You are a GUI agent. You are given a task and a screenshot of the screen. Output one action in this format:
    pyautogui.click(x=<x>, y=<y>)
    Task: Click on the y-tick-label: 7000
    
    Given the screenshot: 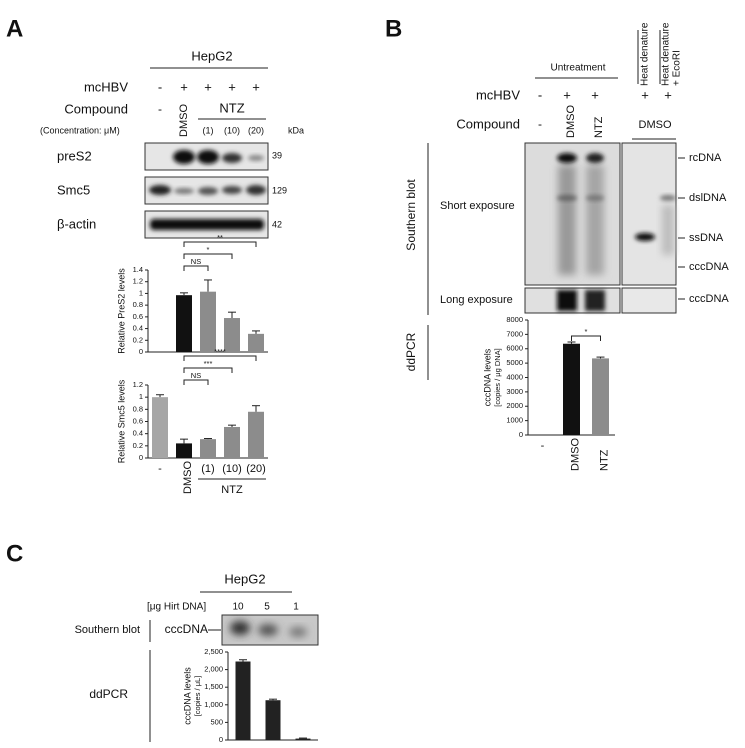 What is the action you would take?
    pyautogui.click(x=514, y=333)
    